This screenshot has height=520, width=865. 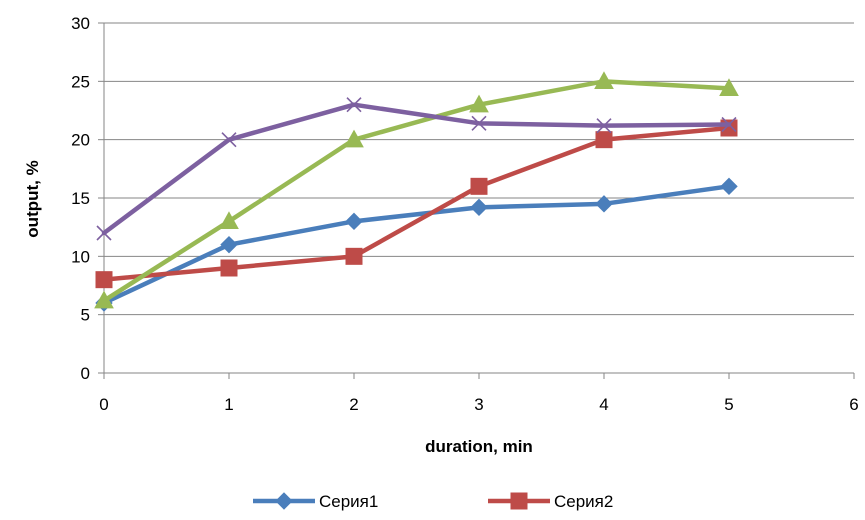 What do you see at coordinates (85, 315) in the screenshot?
I see `y-tick-label-5: 5` at bounding box center [85, 315].